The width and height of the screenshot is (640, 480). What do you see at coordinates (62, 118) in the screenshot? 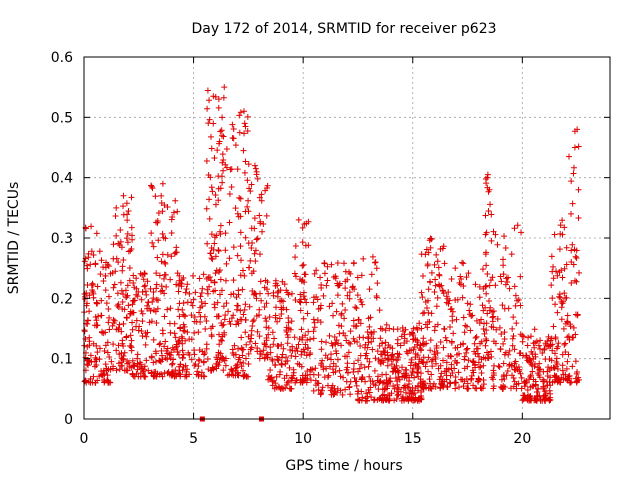
I see `y-tick-label: 0.5` at bounding box center [62, 118].